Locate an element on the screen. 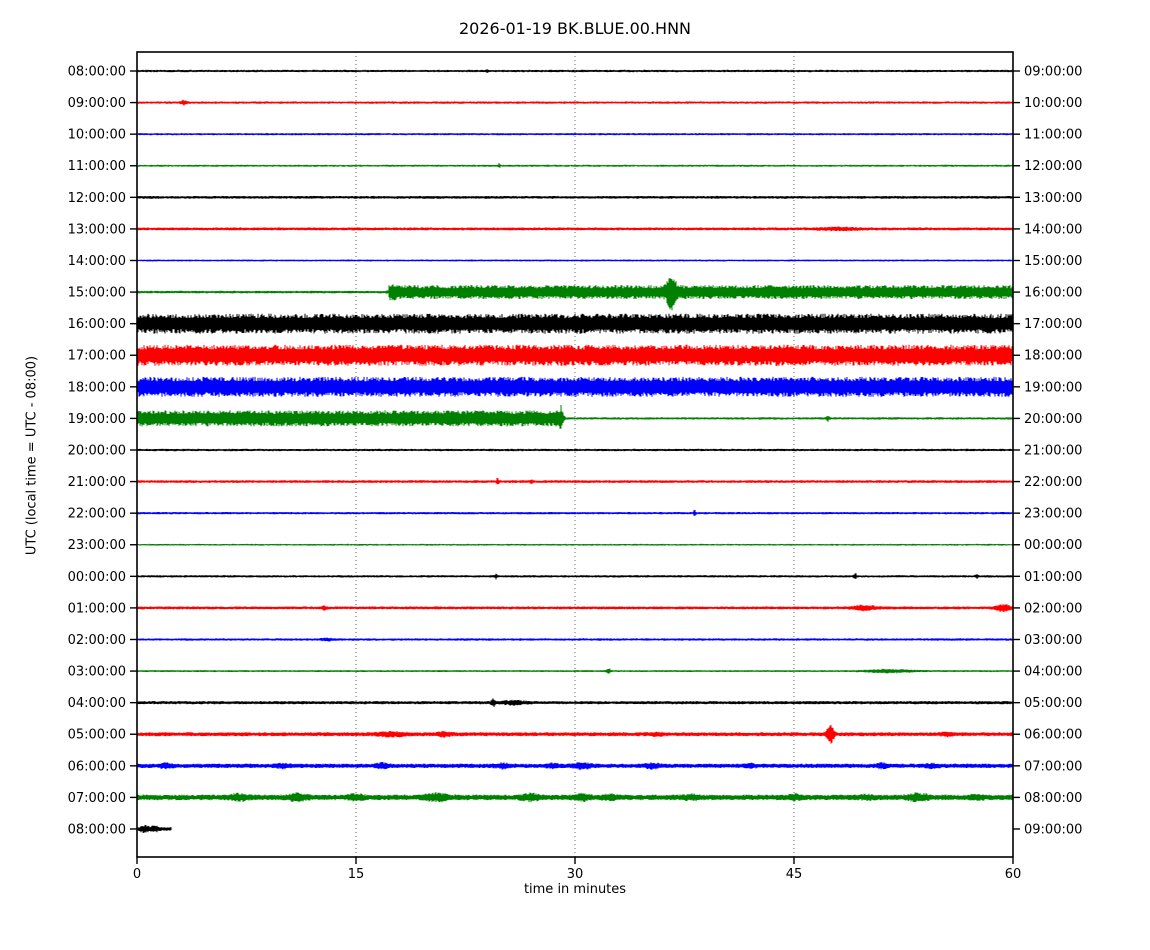 Image resolution: width=1150 pixels, height=950 pixels. y-tick-label-utc: 20:00:00 is located at coordinates (97, 450).